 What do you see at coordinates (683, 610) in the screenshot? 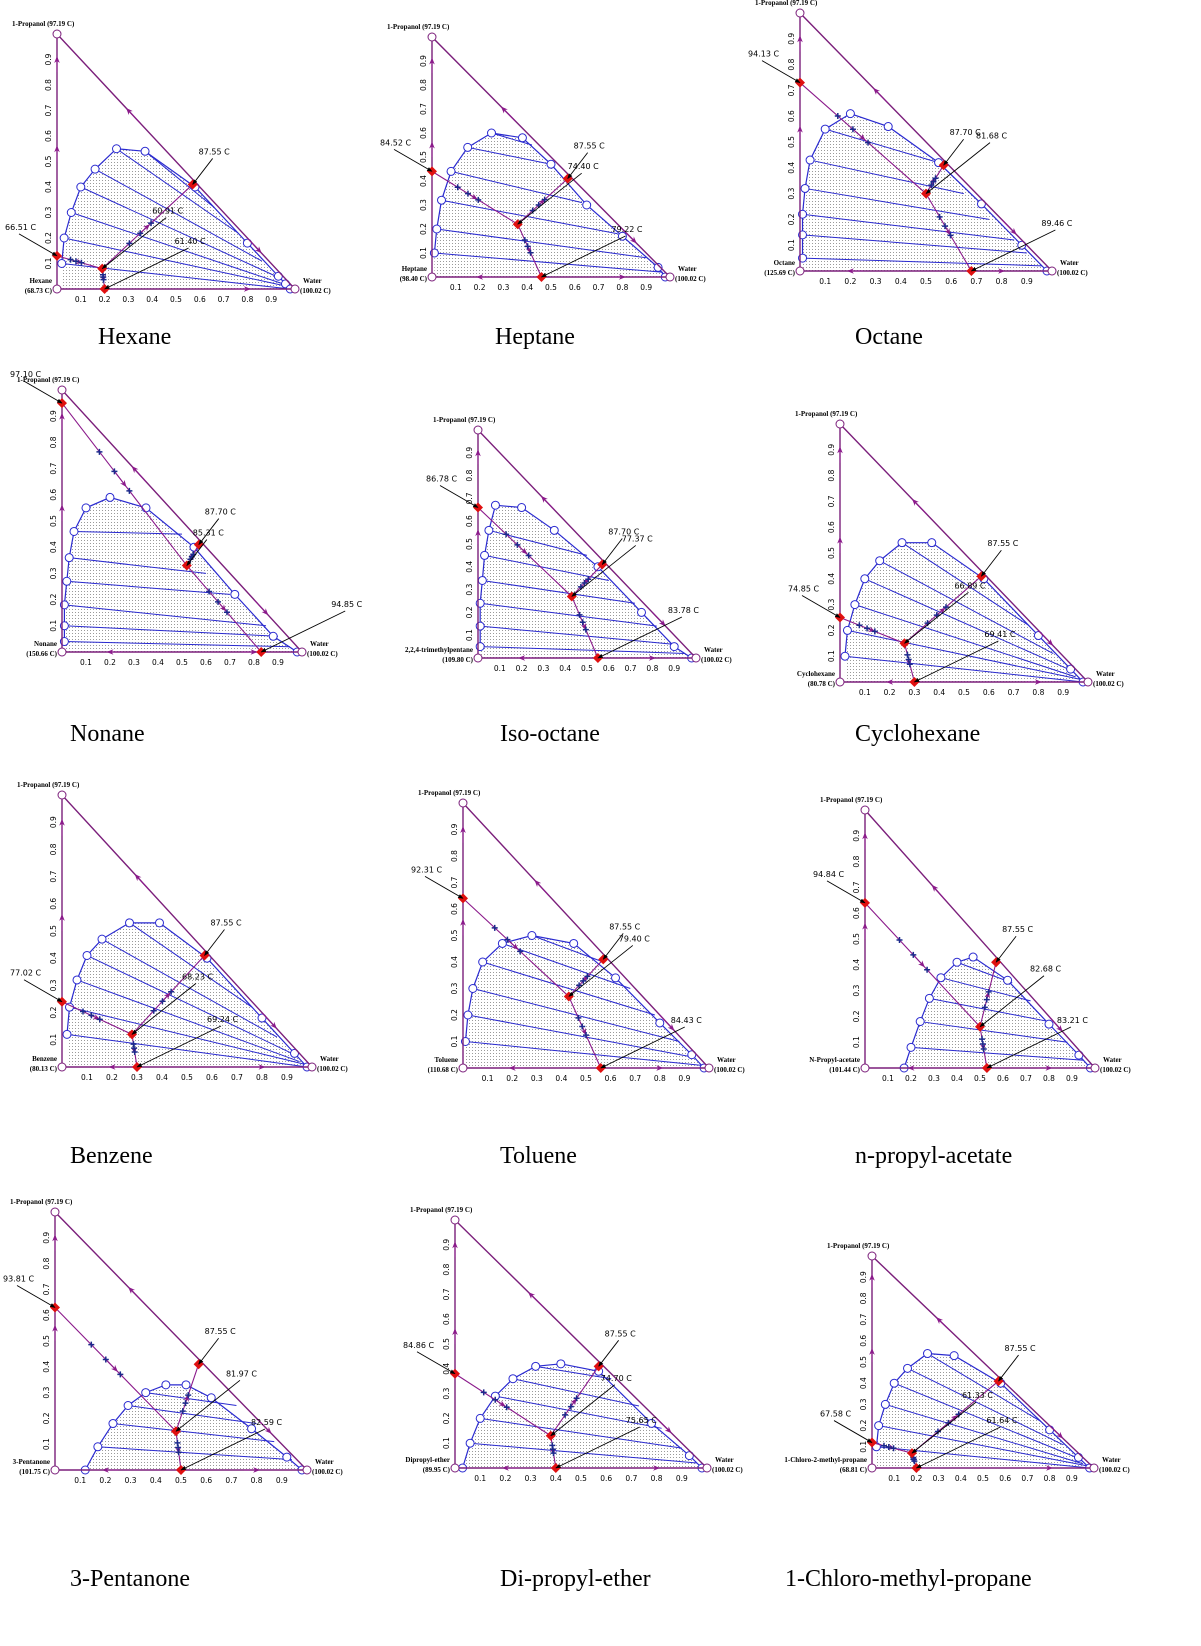
I see `azeotrope-label: 83.78 C` at bounding box center [683, 610].